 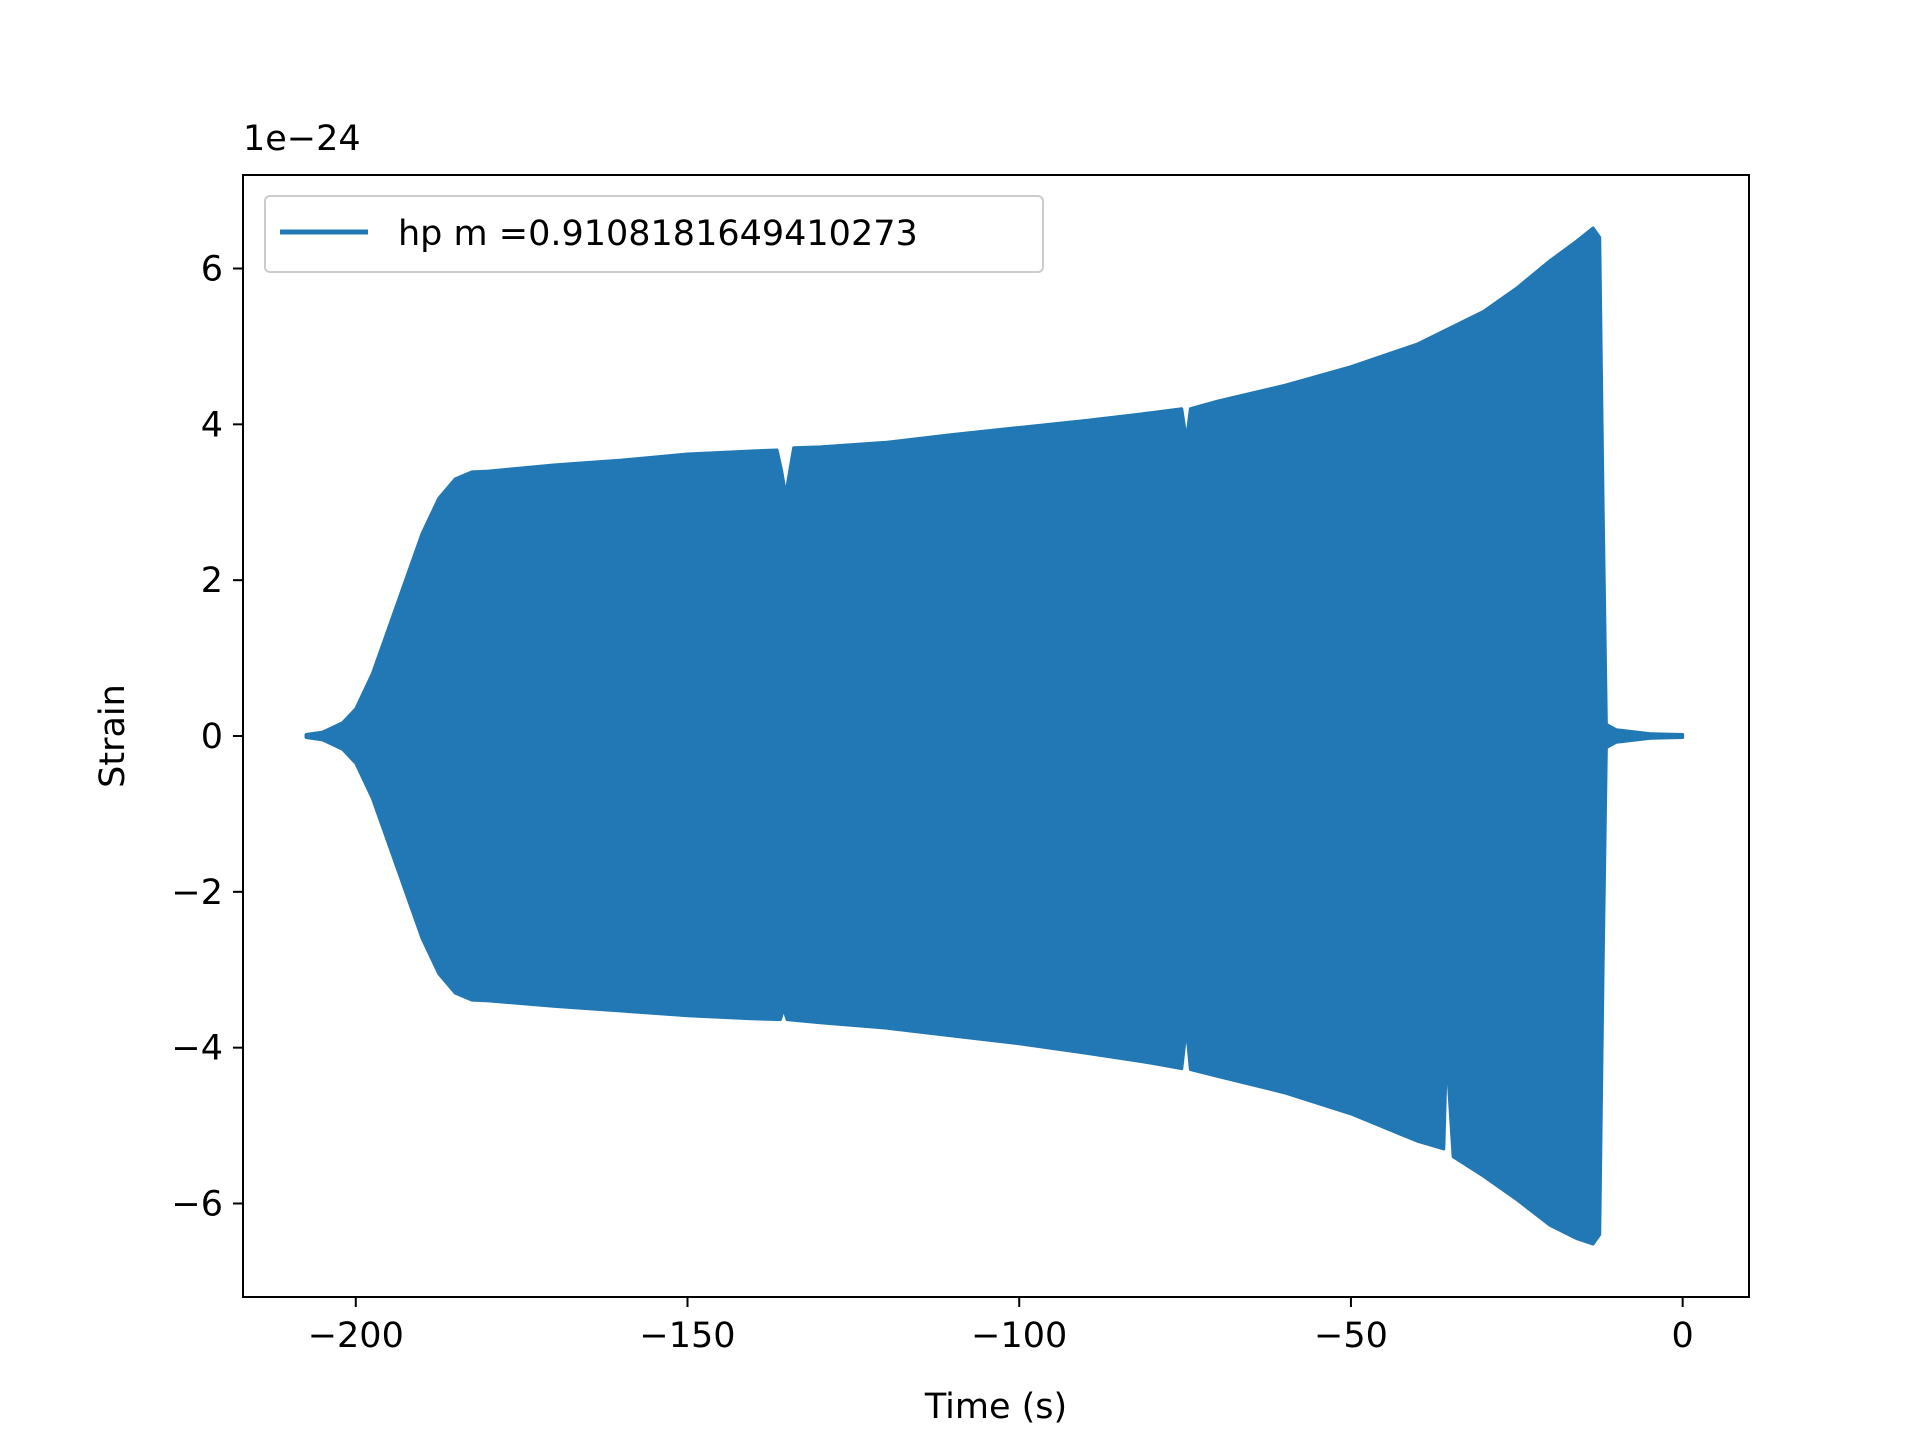 I want to click on y-tick-label: −2, so click(x=197, y=893).